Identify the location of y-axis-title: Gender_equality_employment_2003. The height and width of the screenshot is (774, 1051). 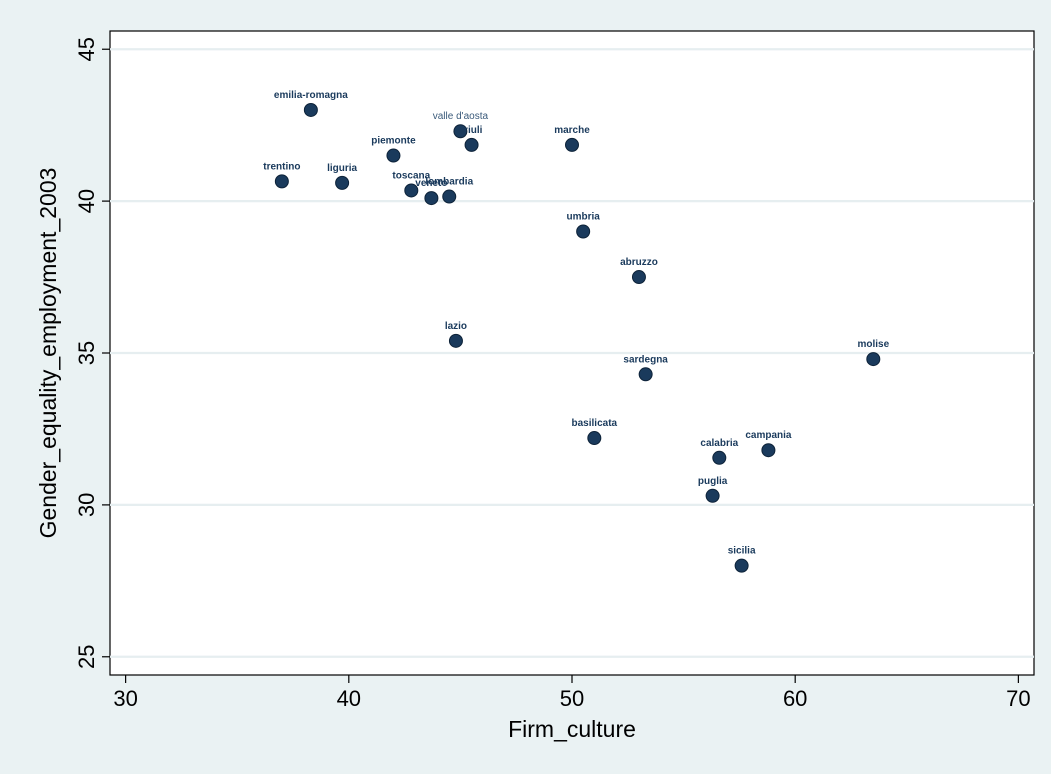
(48, 353).